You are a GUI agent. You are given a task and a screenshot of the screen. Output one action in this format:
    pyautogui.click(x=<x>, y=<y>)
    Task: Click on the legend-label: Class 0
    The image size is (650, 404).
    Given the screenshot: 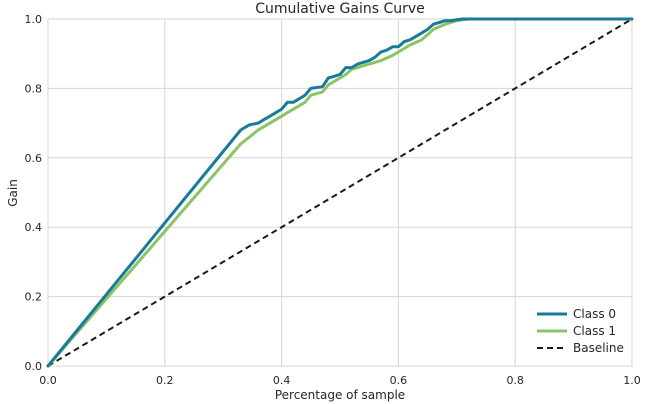 What is the action you would take?
    pyautogui.click(x=594, y=314)
    